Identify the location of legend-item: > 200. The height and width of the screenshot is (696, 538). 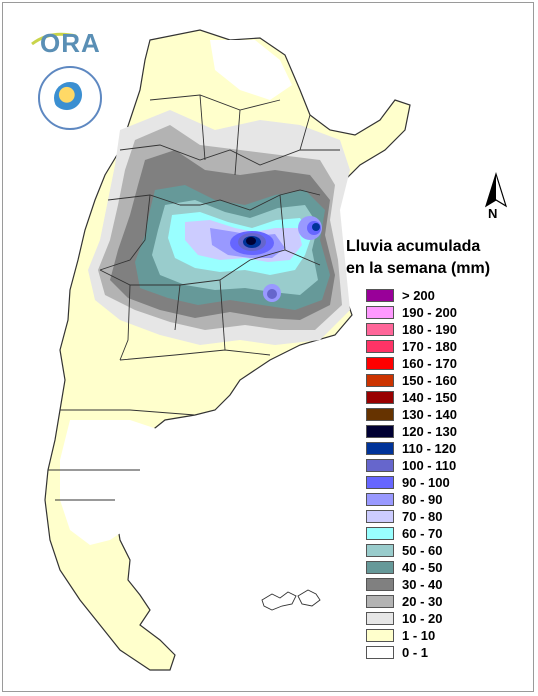
(441, 295).